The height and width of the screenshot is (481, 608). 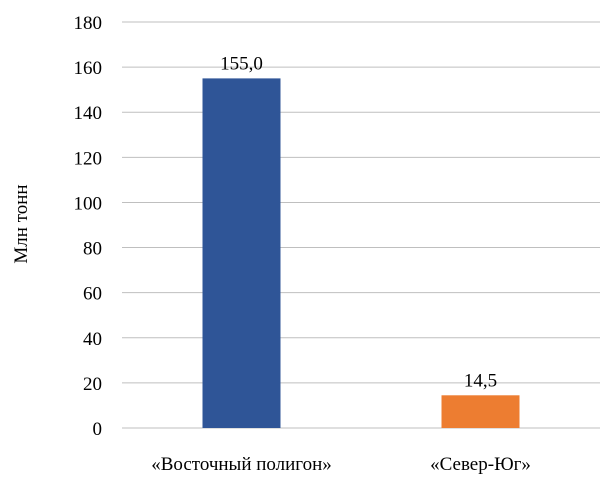 I want to click on y-tick-label: 20, so click(x=92, y=384).